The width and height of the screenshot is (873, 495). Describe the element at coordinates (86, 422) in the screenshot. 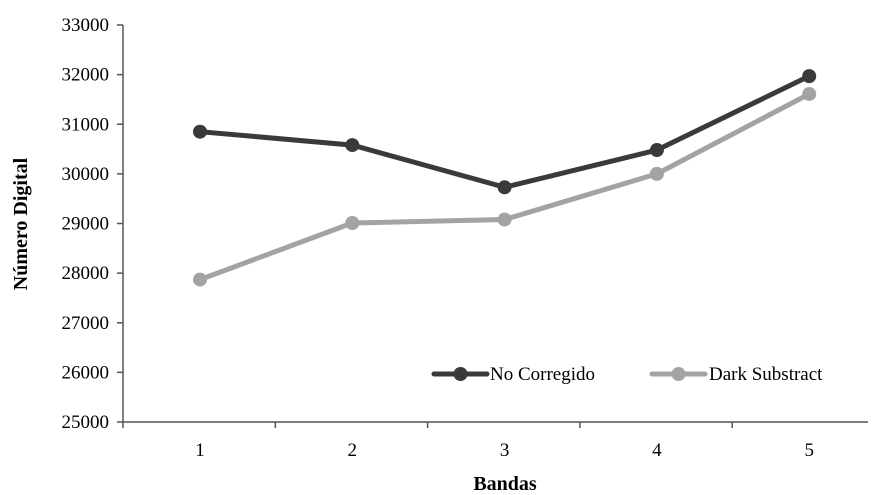

I see `y-tick-label: 25000` at that location.